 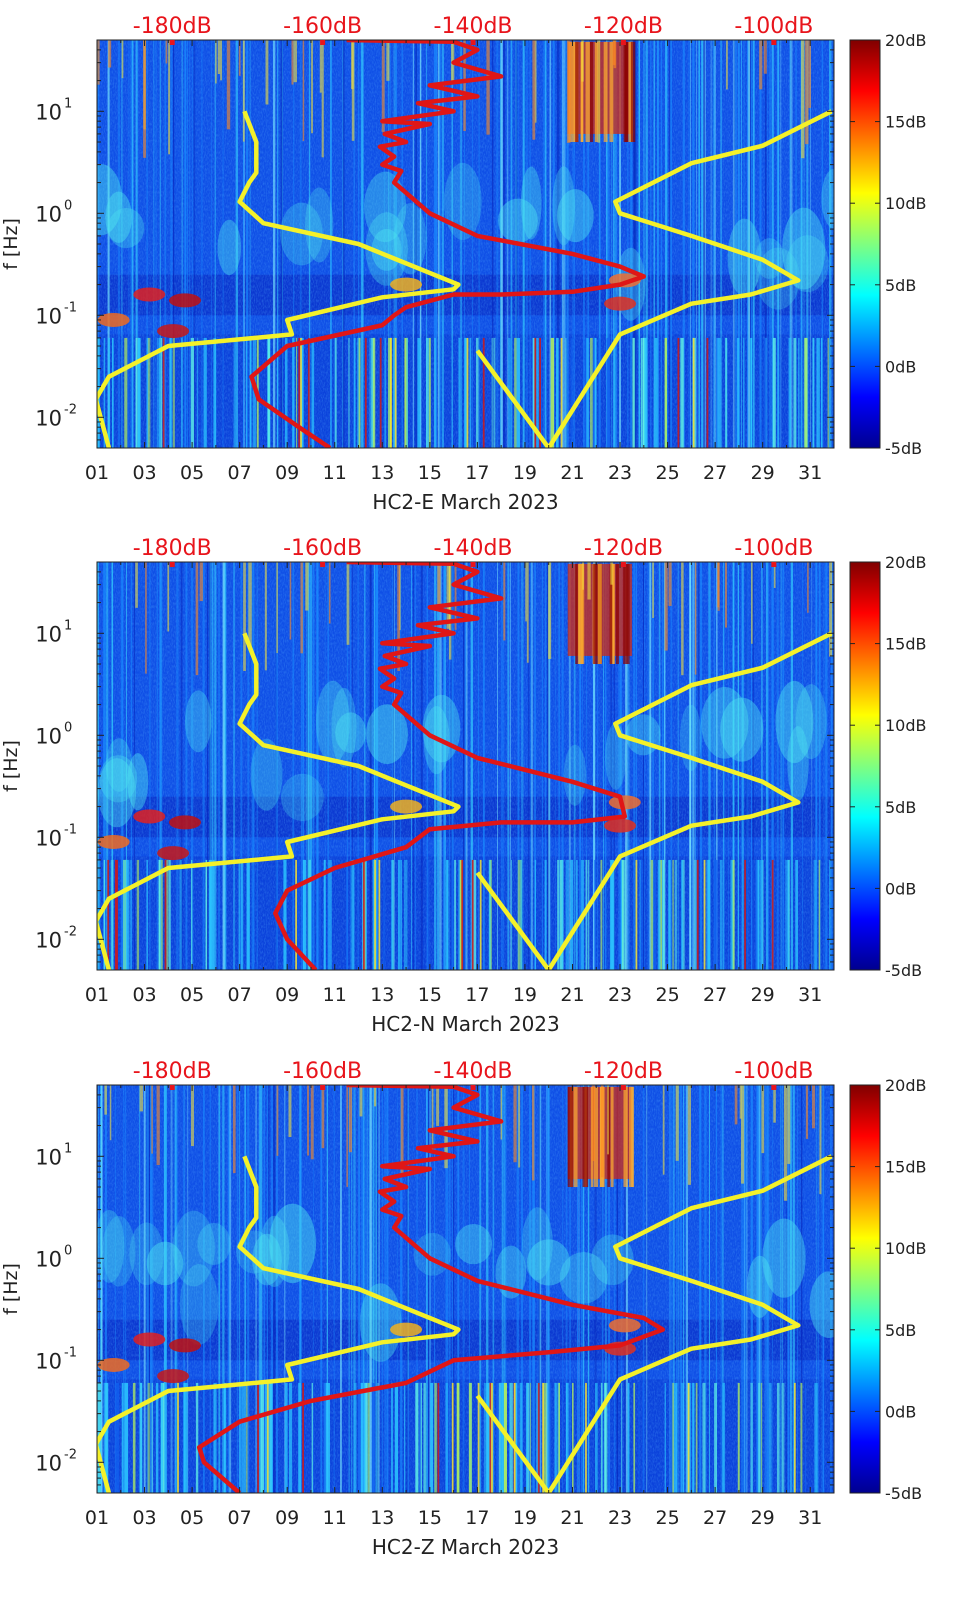 What do you see at coordinates (473, 564) in the screenshot?
I see `top-axis-tick` at bounding box center [473, 564].